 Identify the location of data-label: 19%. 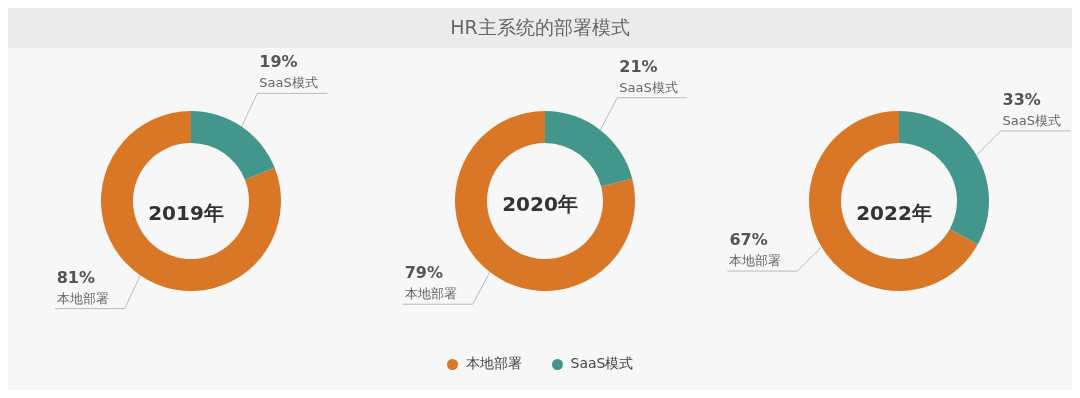
(278, 62).